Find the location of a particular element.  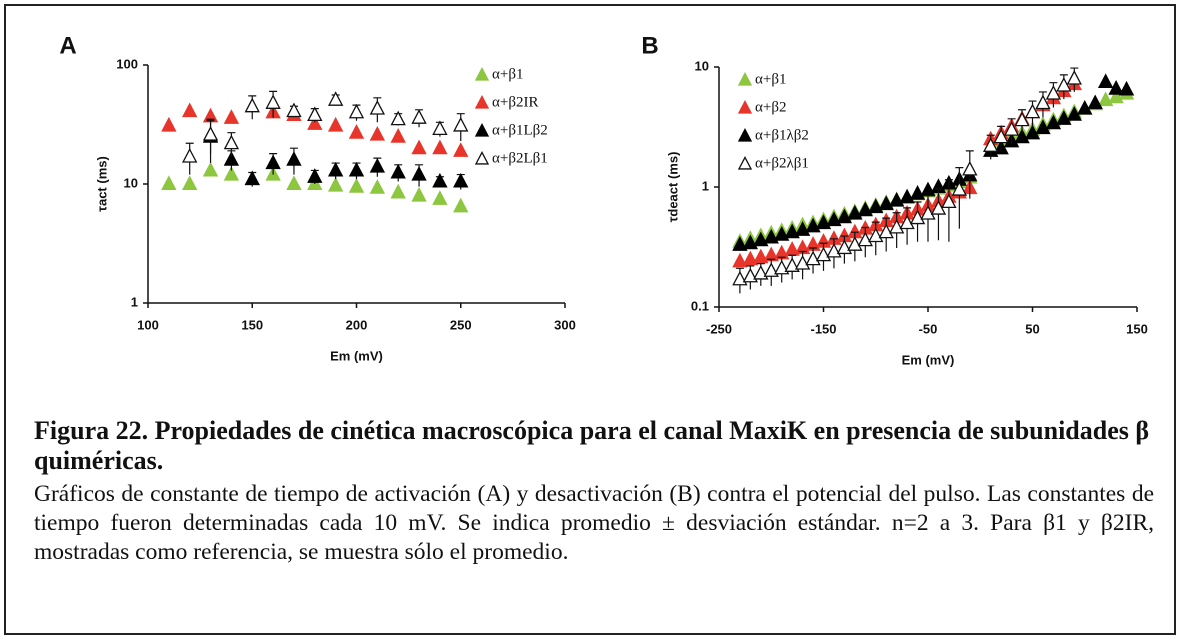

x-tick-label: 100 is located at coordinates (148, 324).